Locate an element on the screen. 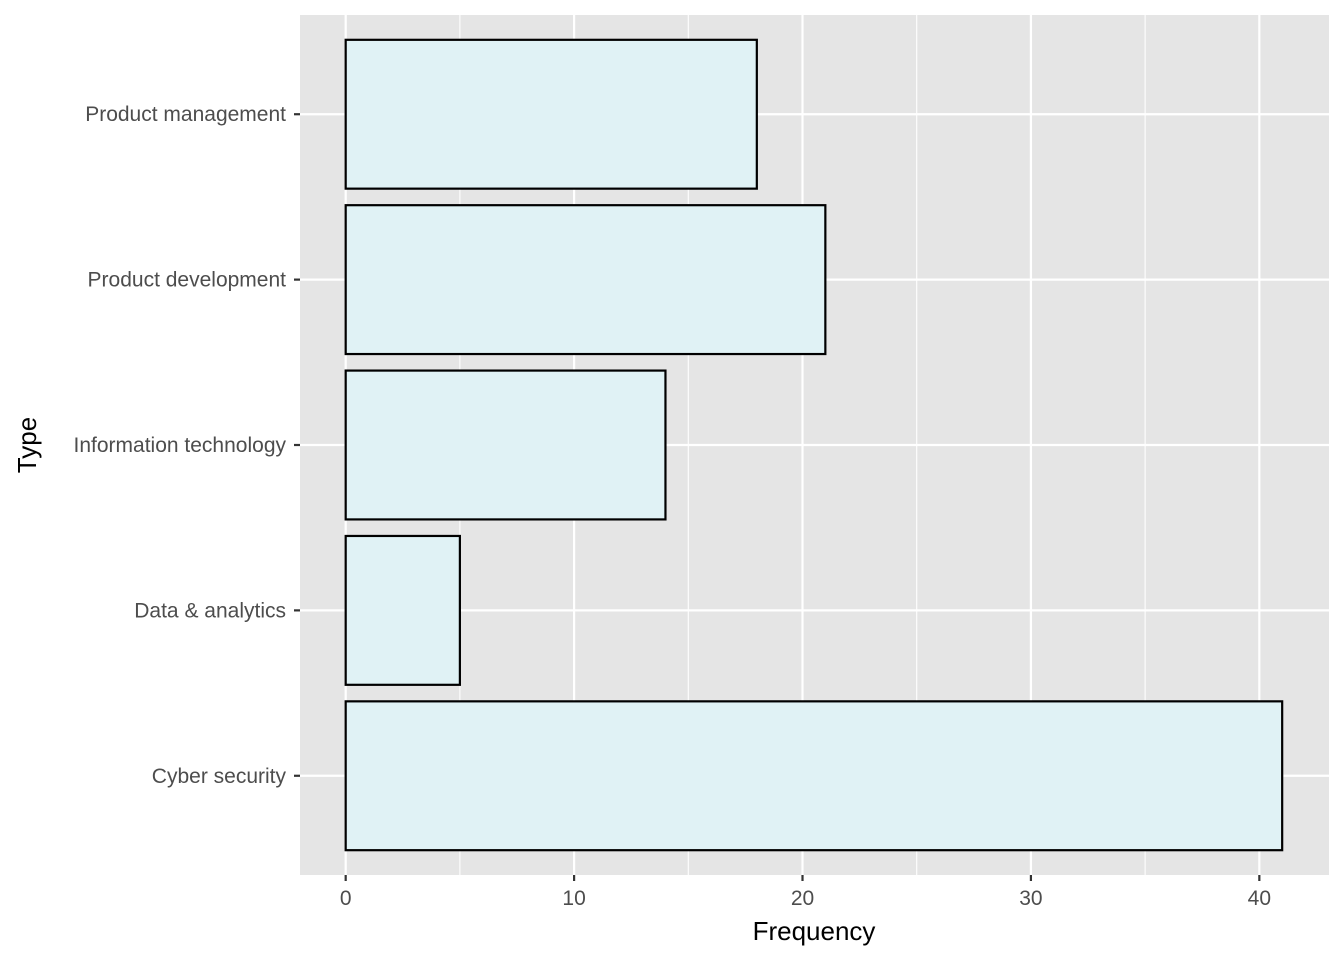  y-axis-title: Type is located at coordinates (27, 445).